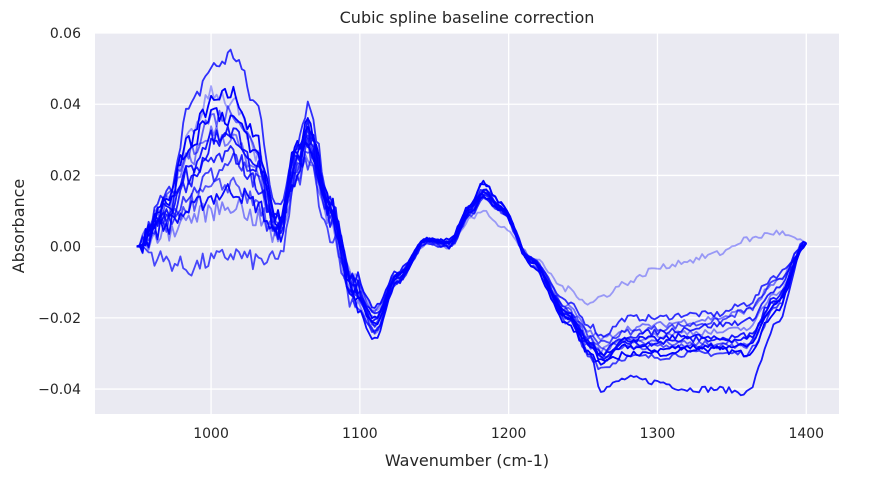 The width and height of the screenshot is (878, 479). I want to click on y-tick-label: −0.02, so click(59, 319).